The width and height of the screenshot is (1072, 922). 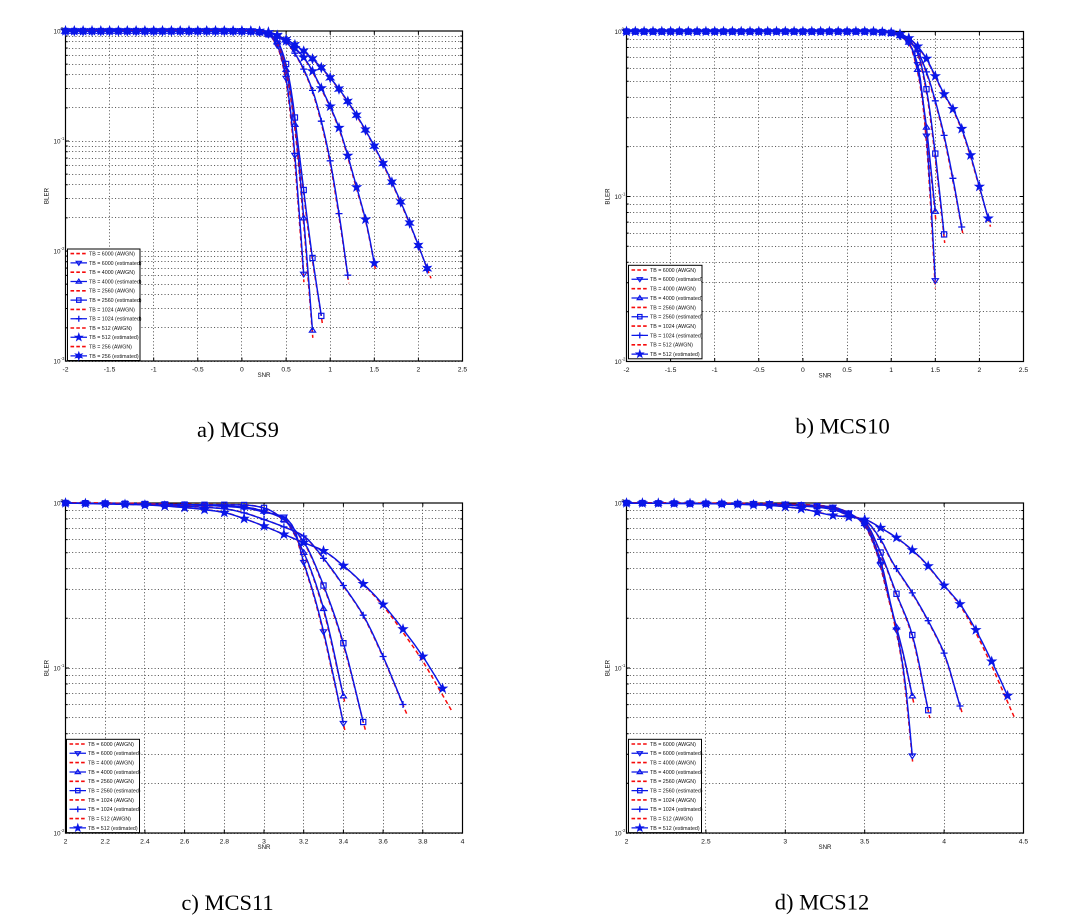 I want to click on svg-text: 4.5, so click(x=1024, y=842).